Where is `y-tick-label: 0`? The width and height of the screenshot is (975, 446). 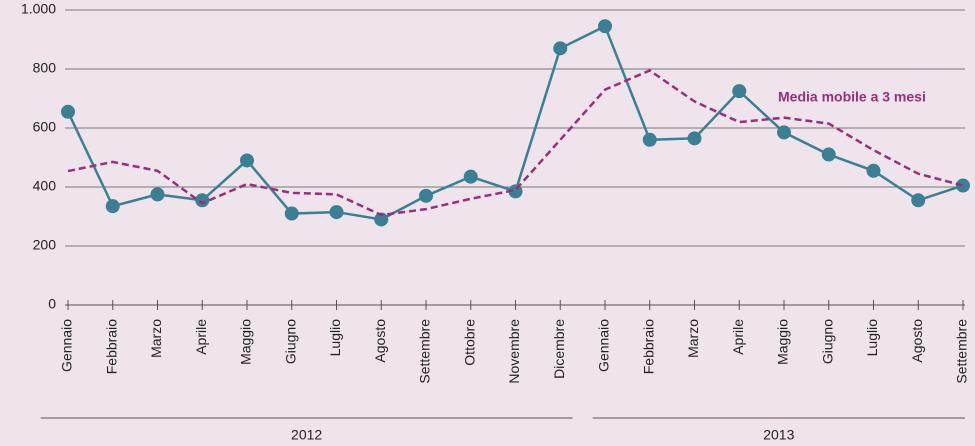 y-tick-label: 0 is located at coordinates (52, 304).